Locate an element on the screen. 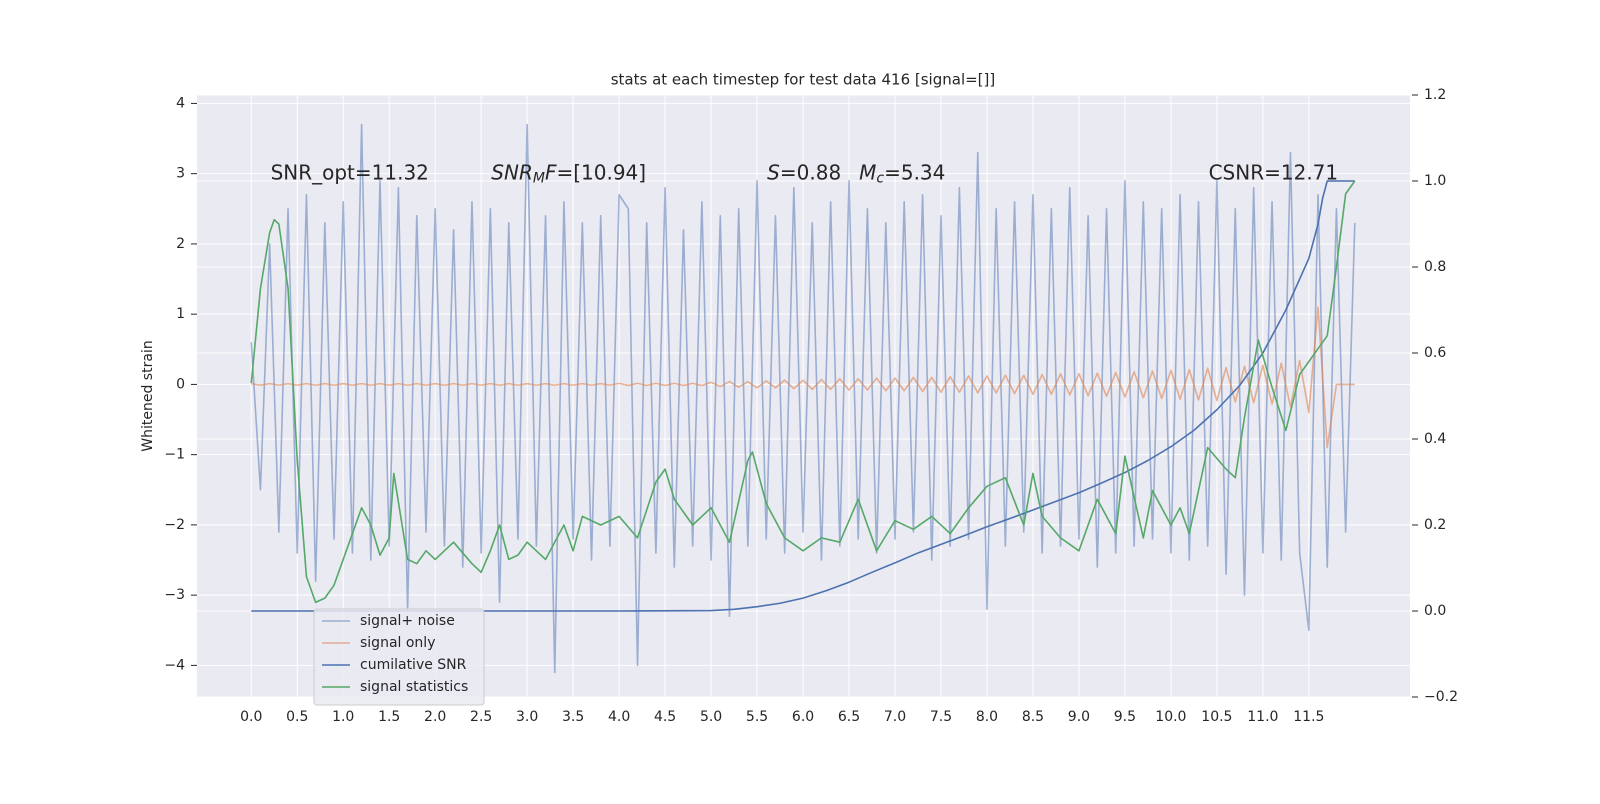  y2-tick-label: 0.6 is located at coordinates (1435, 353).